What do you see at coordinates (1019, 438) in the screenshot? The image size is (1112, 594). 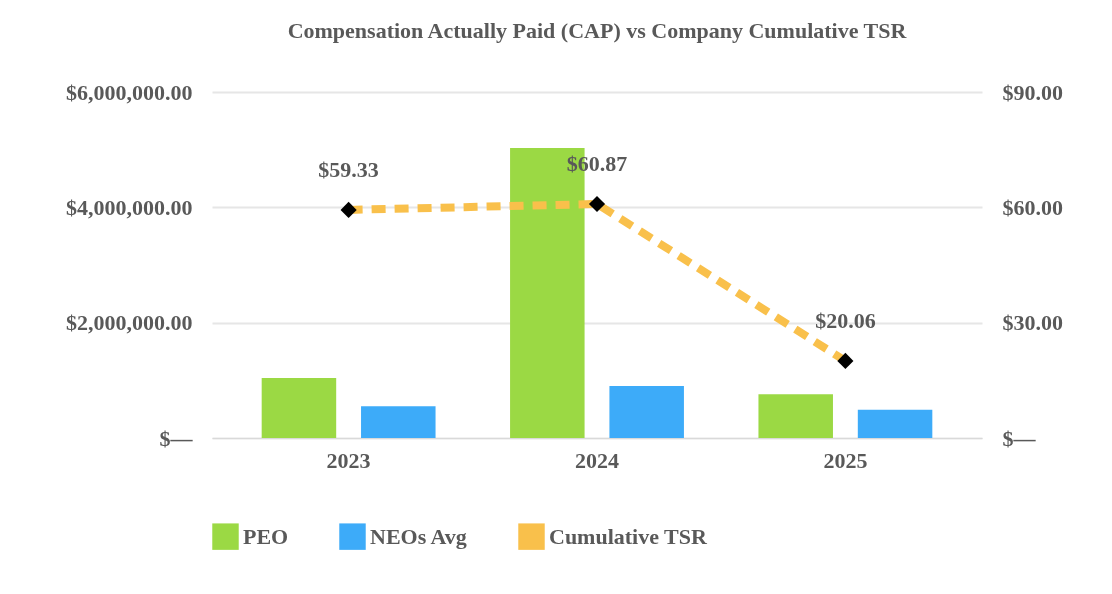 I see `y2-tick-label: $—` at bounding box center [1019, 438].